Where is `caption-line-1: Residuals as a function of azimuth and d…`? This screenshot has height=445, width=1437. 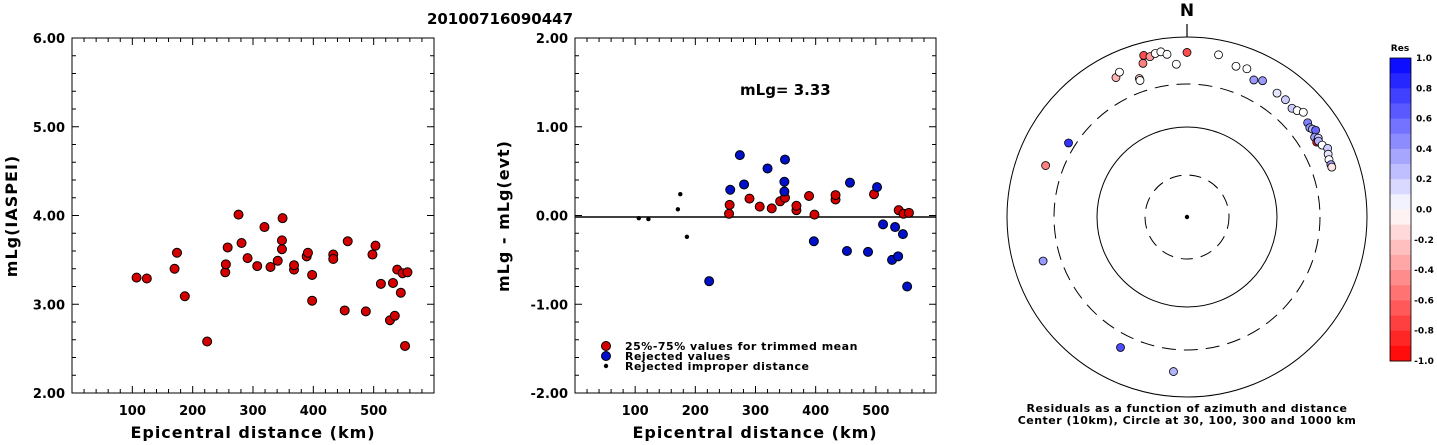
caption-line-1: Residuals as a function of azimuth and d… is located at coordinates (1187, 408).